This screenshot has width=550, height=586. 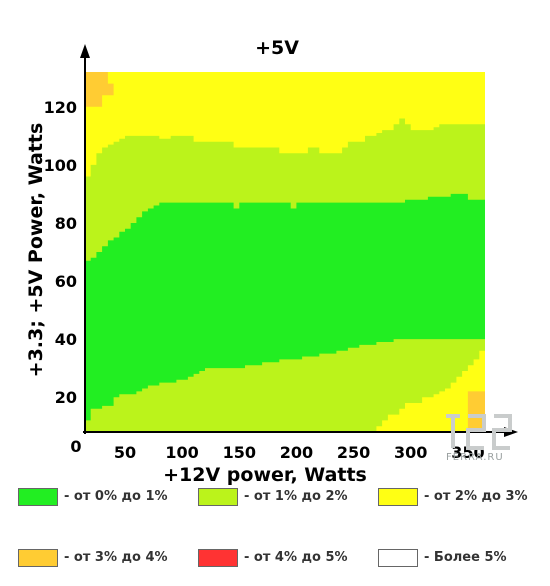 I want to click on legend-label: - от 1% до 2%, so click(x=296, y=496).